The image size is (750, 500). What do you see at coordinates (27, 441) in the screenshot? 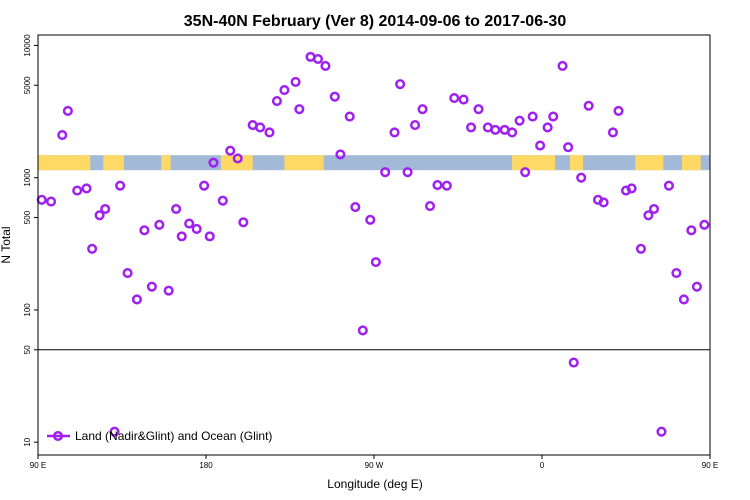
I see `y-tick-label: 10` at bounding box center [27, 441].